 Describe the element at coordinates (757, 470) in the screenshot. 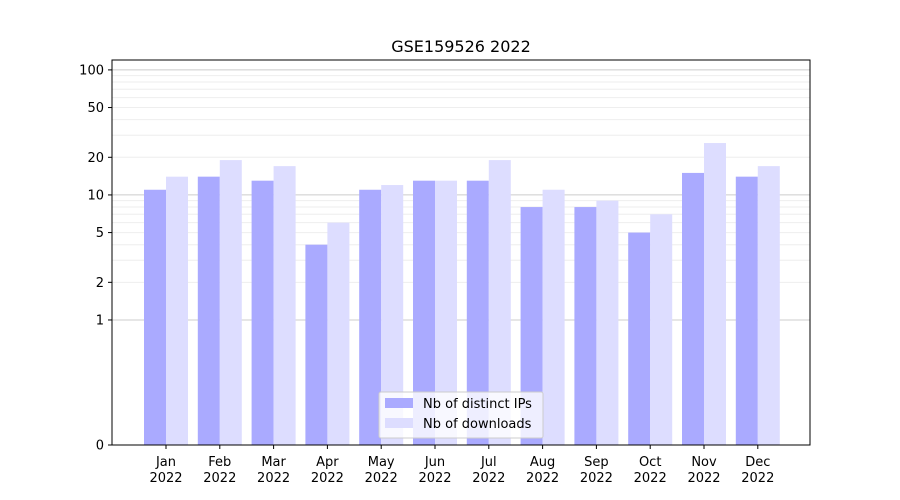

I see `x-tick-label: Dec 2022` at that location.